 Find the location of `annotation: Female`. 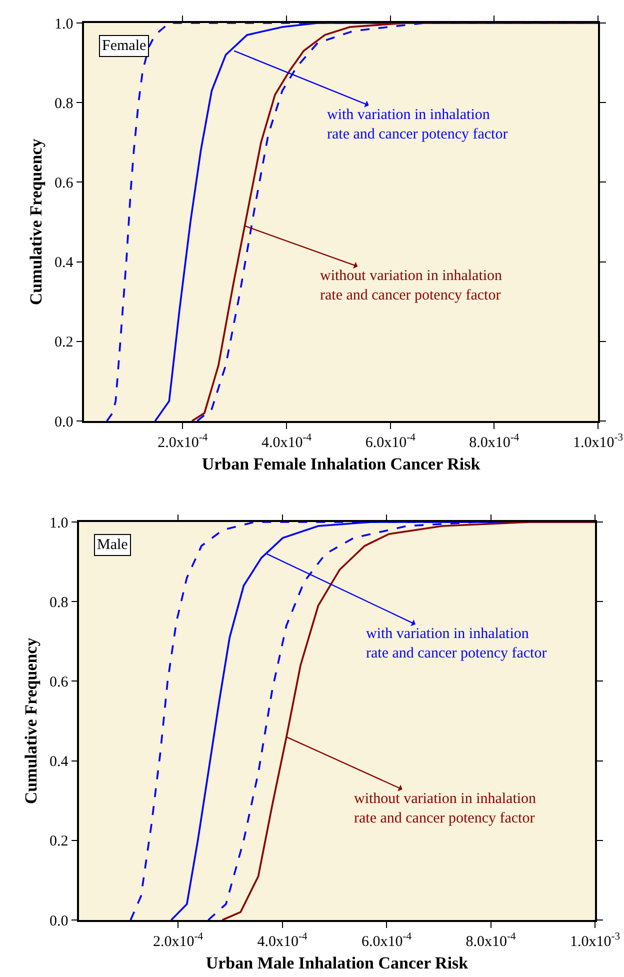

annotation: Female is located at coordinates (124, 46).